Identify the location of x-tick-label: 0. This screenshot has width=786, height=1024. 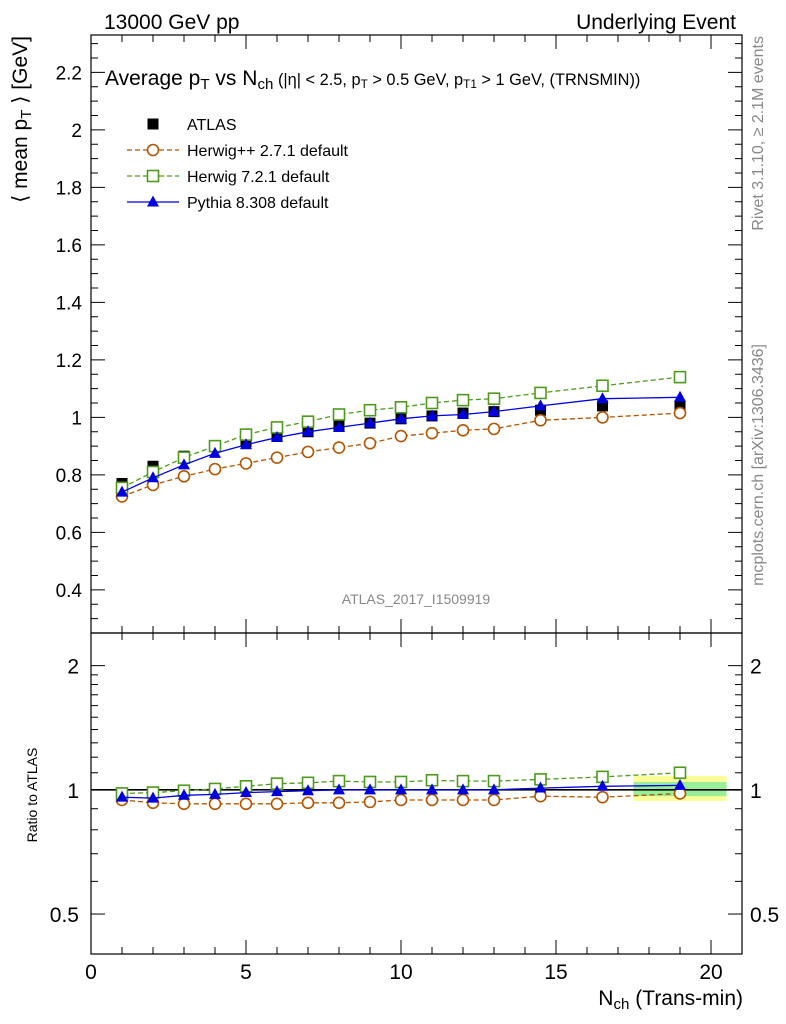
(91, 972).